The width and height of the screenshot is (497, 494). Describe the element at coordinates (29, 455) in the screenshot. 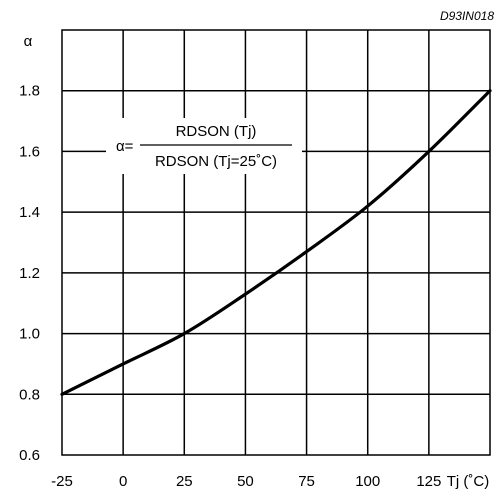

I see `y-tick-label: 0.6` at that location.